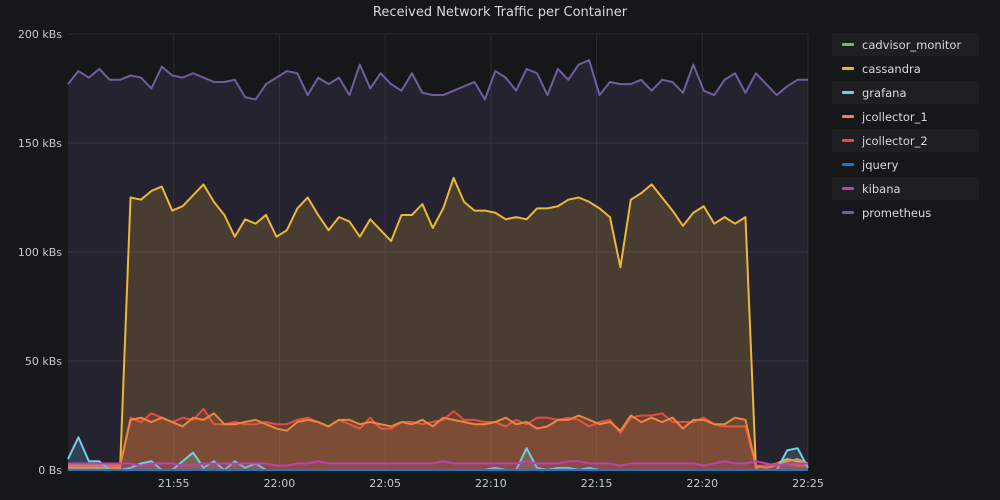 The height and width of the screenshot is (500, 1000). Describe the element at coordinates (438, 453) in the screenshot. I see `series-area-grafana` at that location.